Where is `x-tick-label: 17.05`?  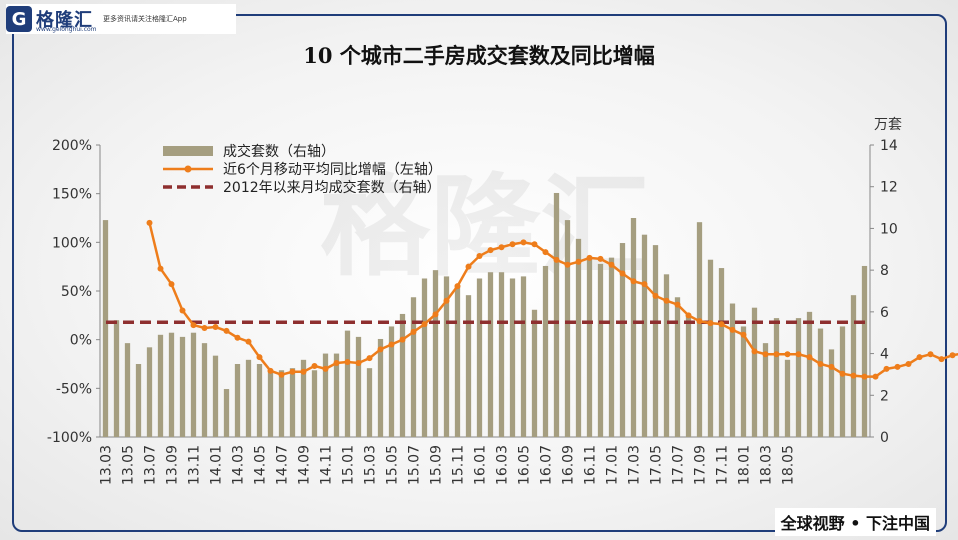
x-tick-label: 17.05 is located at coordinates (657, 465).